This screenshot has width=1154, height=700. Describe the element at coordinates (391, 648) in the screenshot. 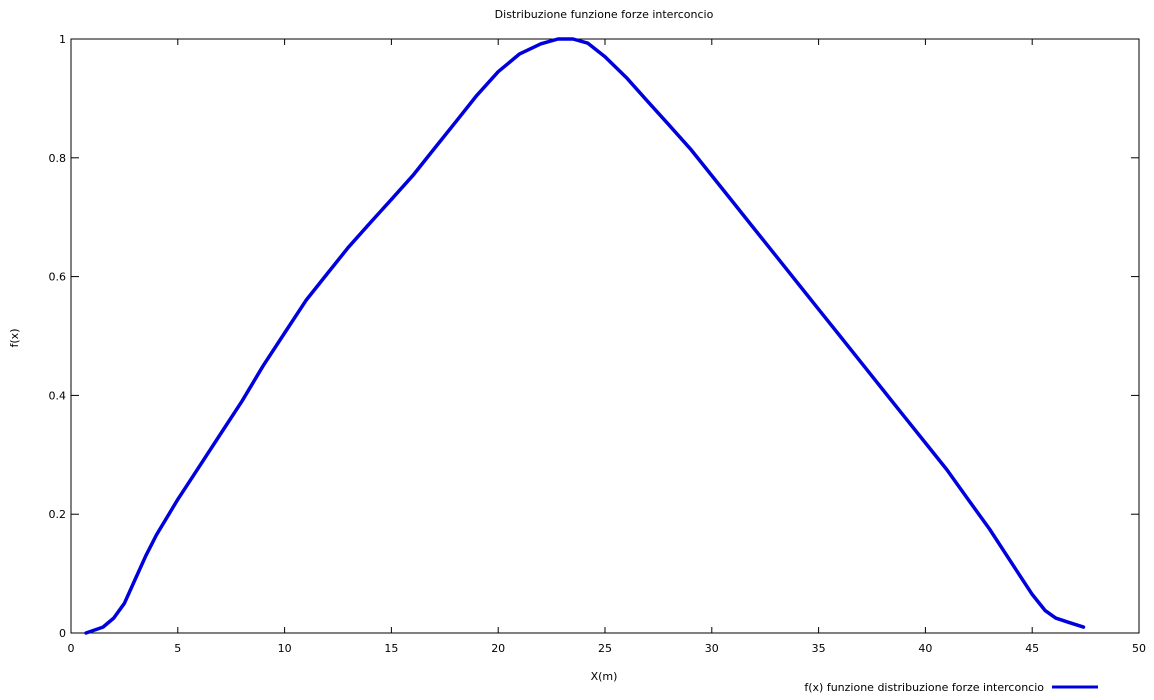

I see `x-tick-label: 15` at that location.